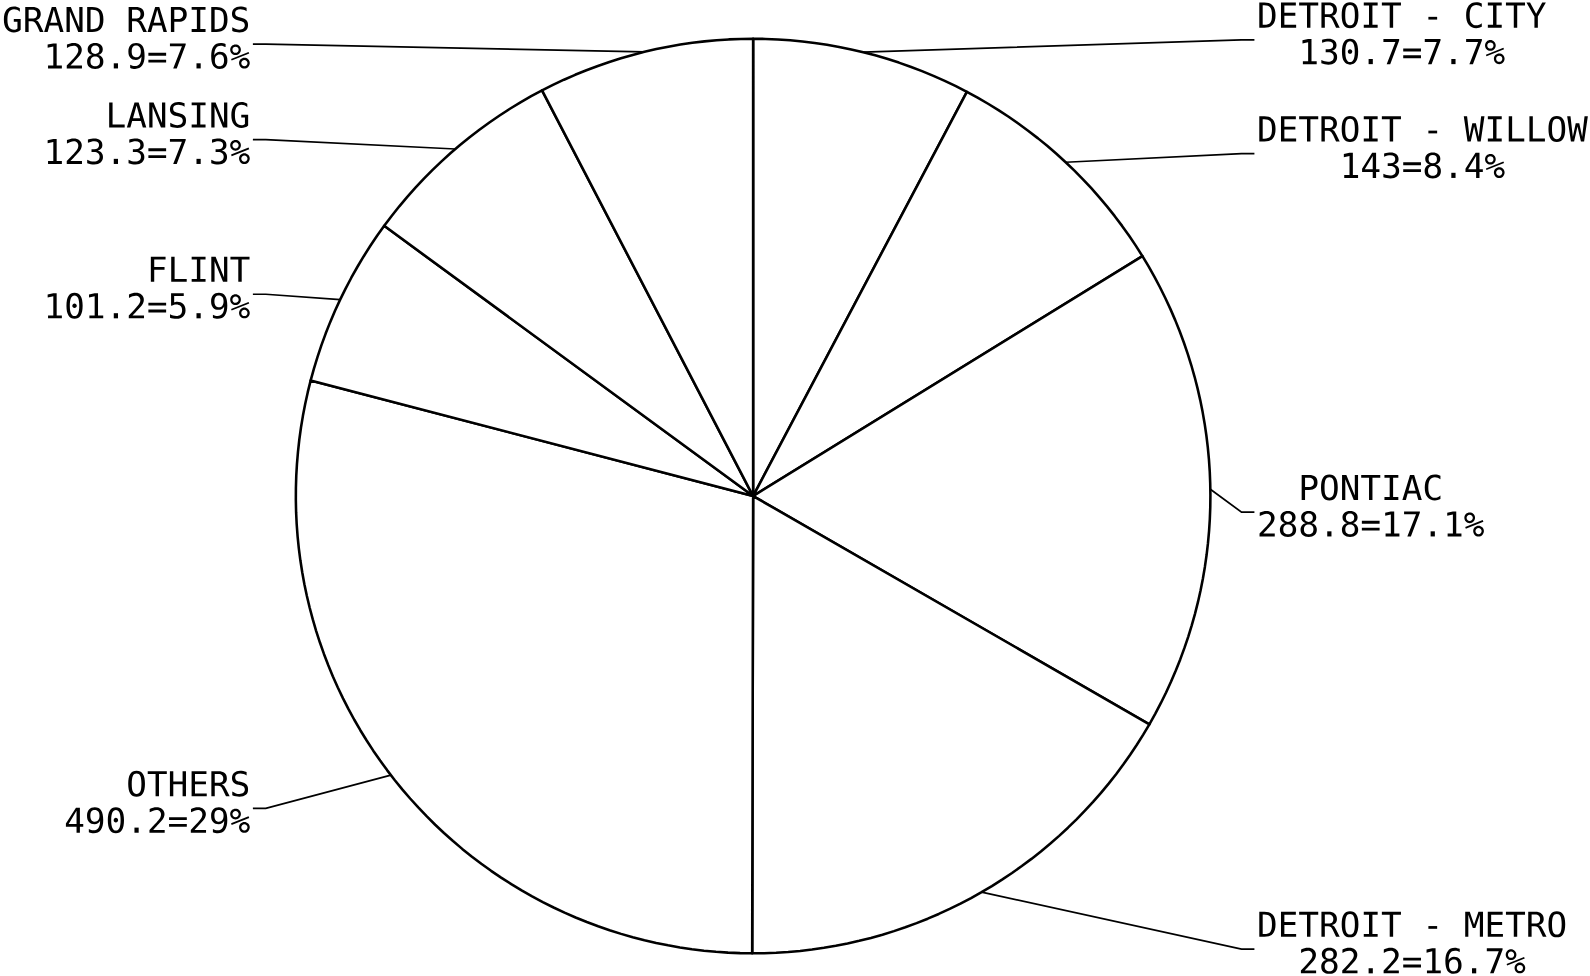  I want to click on data-label: 282.2=16.7%, so click(1413, 960).